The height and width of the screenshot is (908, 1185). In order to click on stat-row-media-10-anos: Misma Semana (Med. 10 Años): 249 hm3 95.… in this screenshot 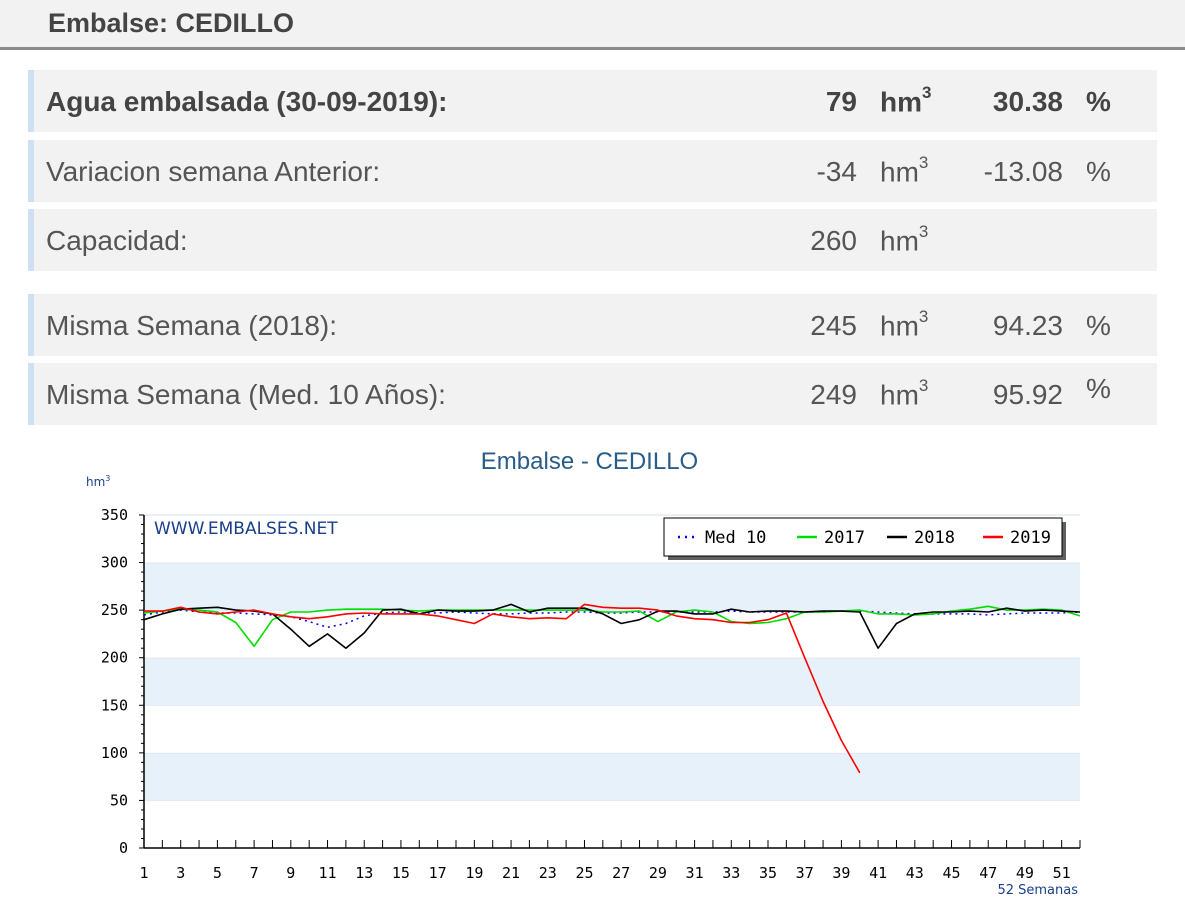, I will do `click(592, 394)`.